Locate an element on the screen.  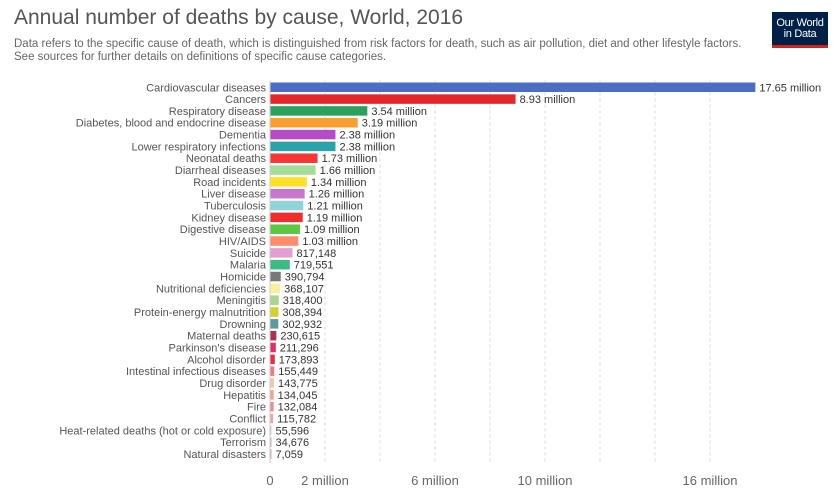
value-label: 3.54 million is located at coordinates (399, 112).